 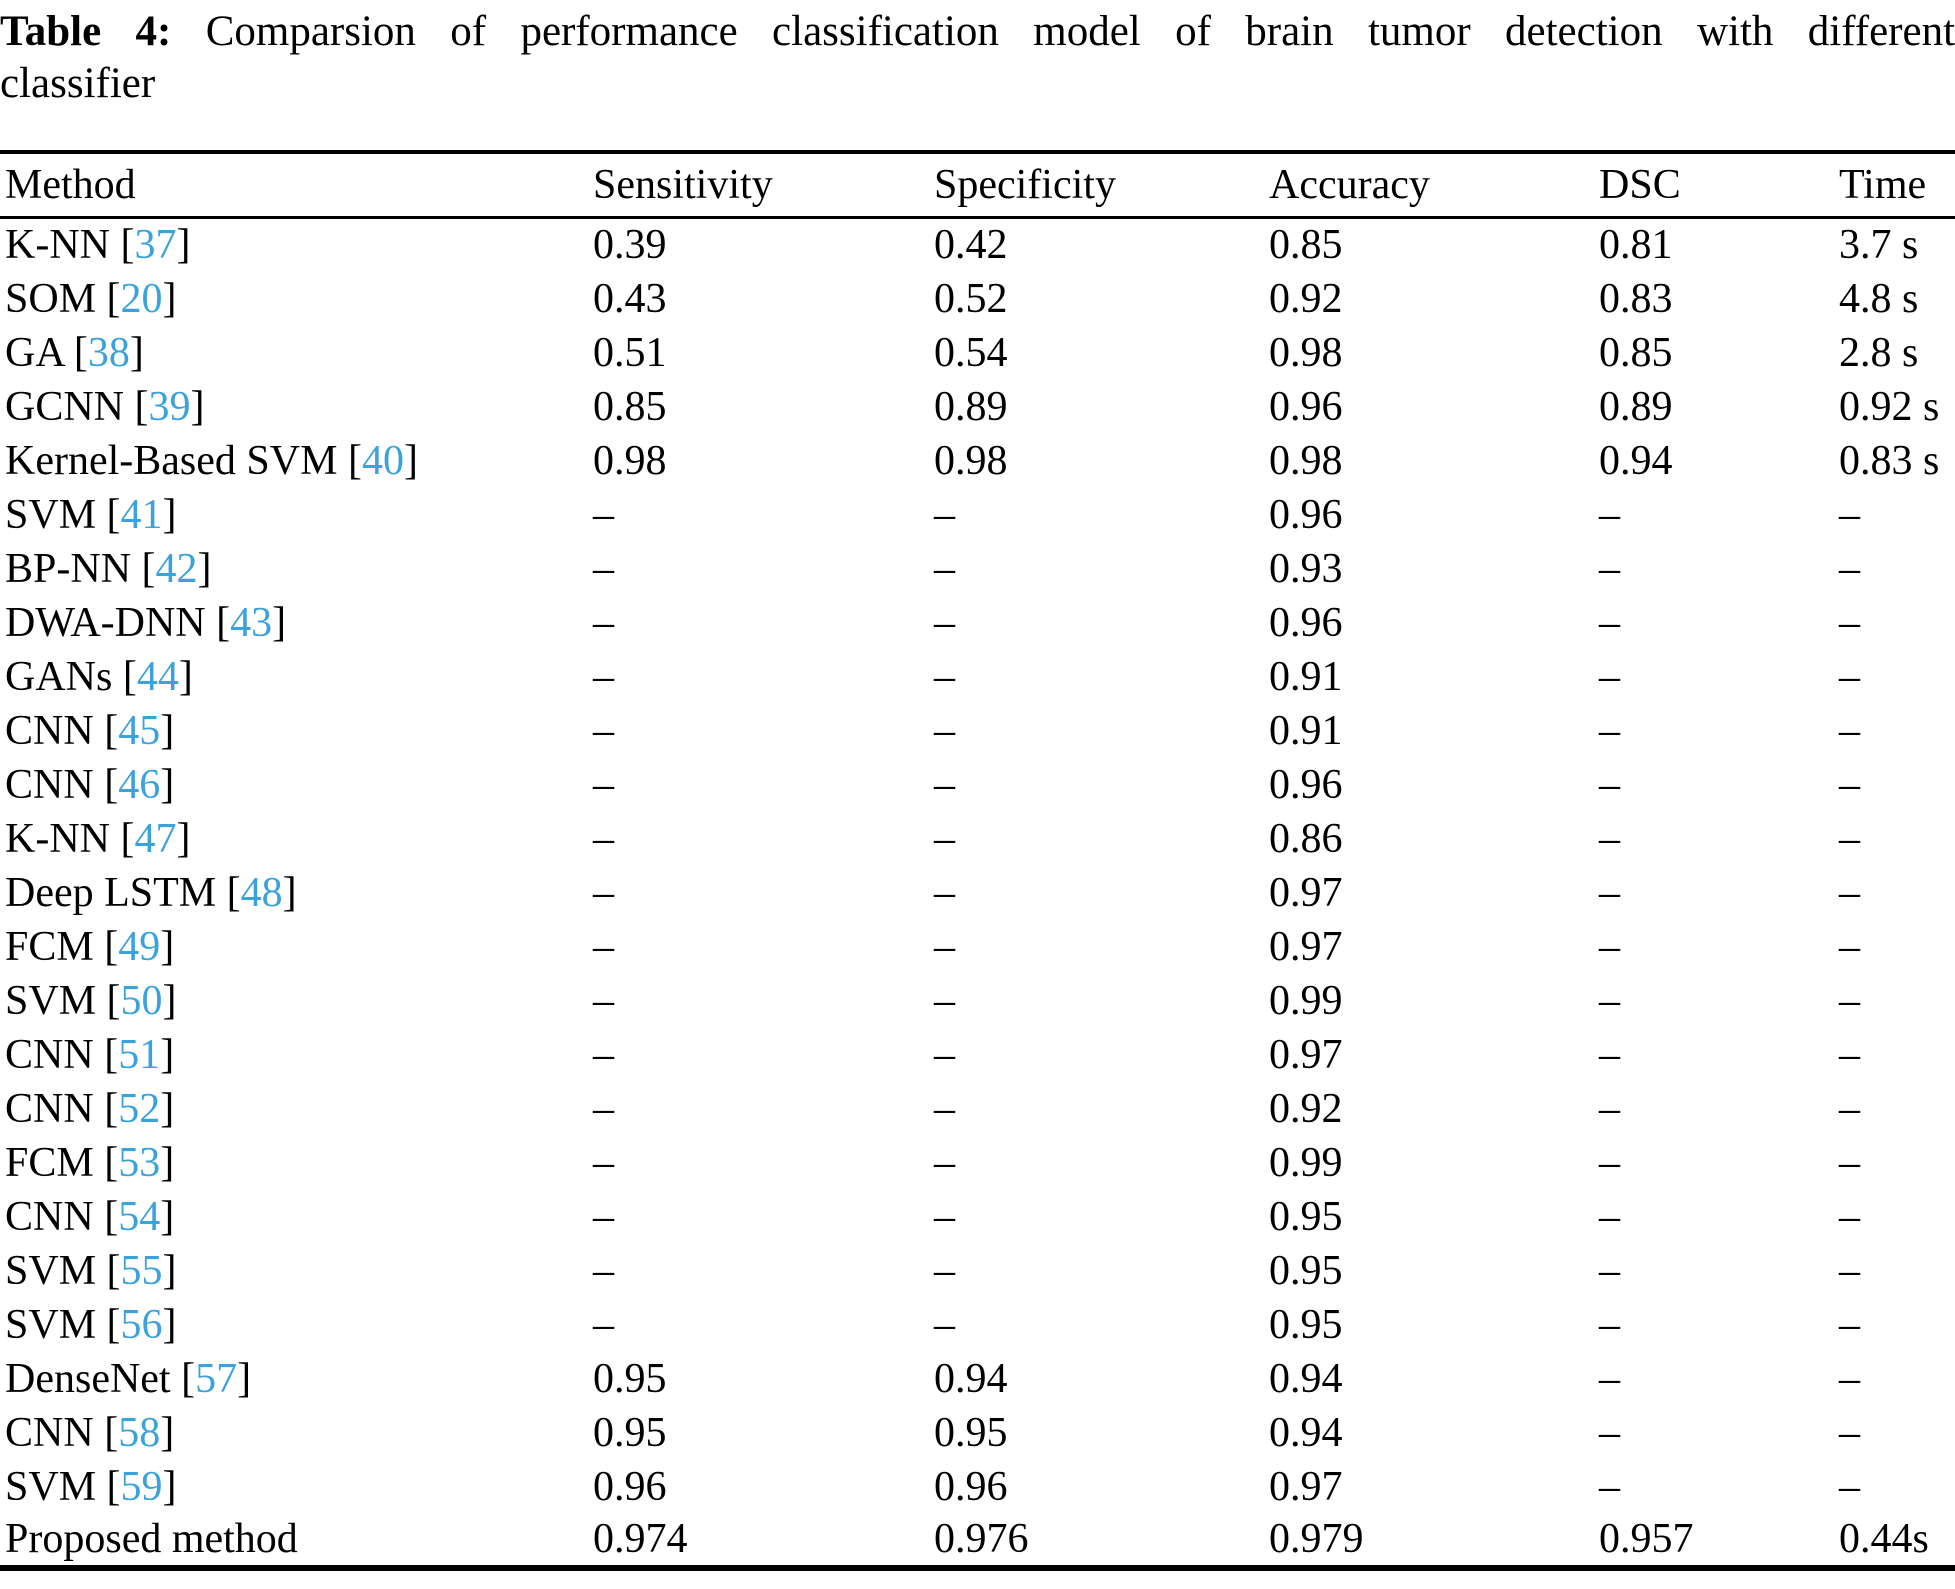 I want to click on method-name: BP-NN, so click(x=68, y=568).